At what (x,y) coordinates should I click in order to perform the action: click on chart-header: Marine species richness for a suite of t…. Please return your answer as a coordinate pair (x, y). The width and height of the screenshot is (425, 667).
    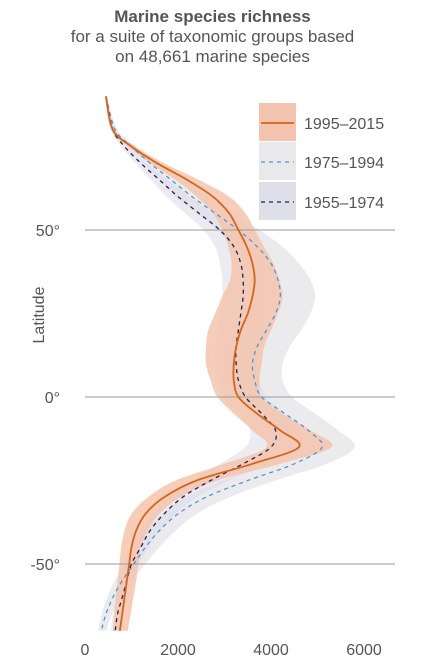
    Looking at the image, I should click on (212, 36).